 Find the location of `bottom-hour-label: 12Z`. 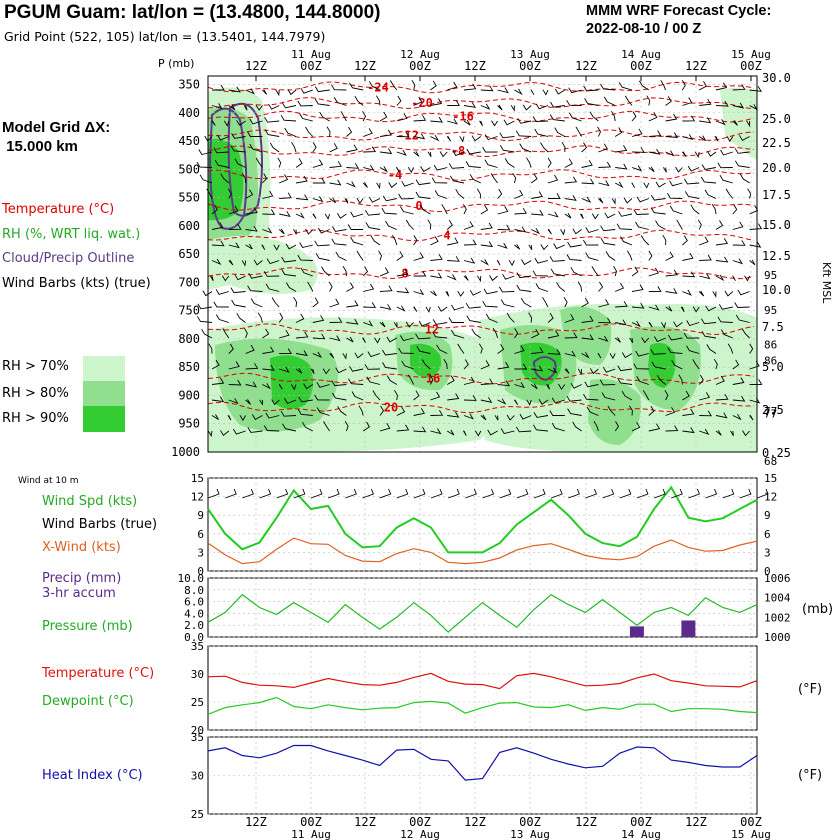

bottom-hour-label: 12Z is located at coordinates (256, 822).